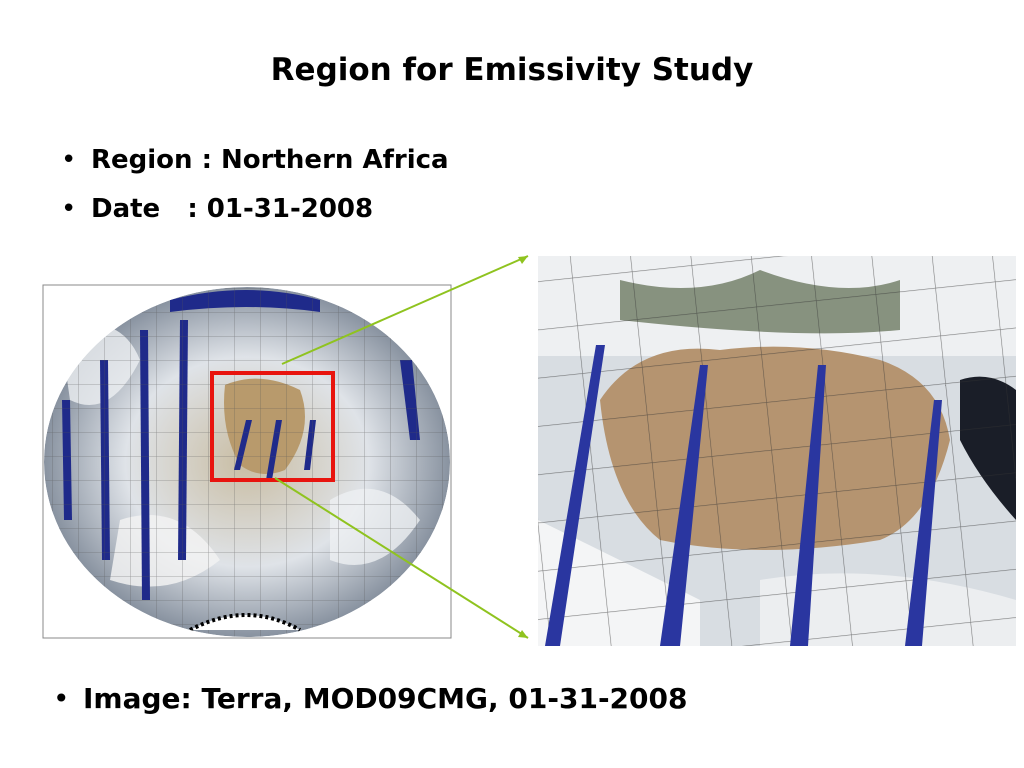 Image resolution: width=1024 pixels, height=768 pixels. What do you see at coordinates (272, 426) in the screenshot?
I see `region-box` at bounding box center [272, 426].